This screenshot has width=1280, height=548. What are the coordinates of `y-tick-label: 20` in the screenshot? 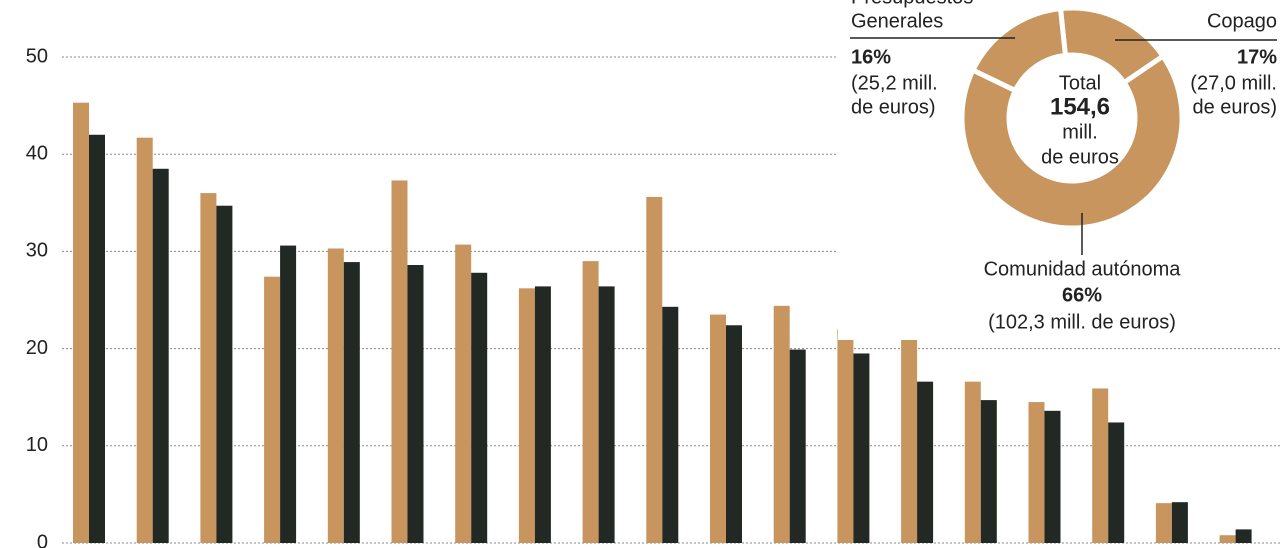 It's located at (37, 348).